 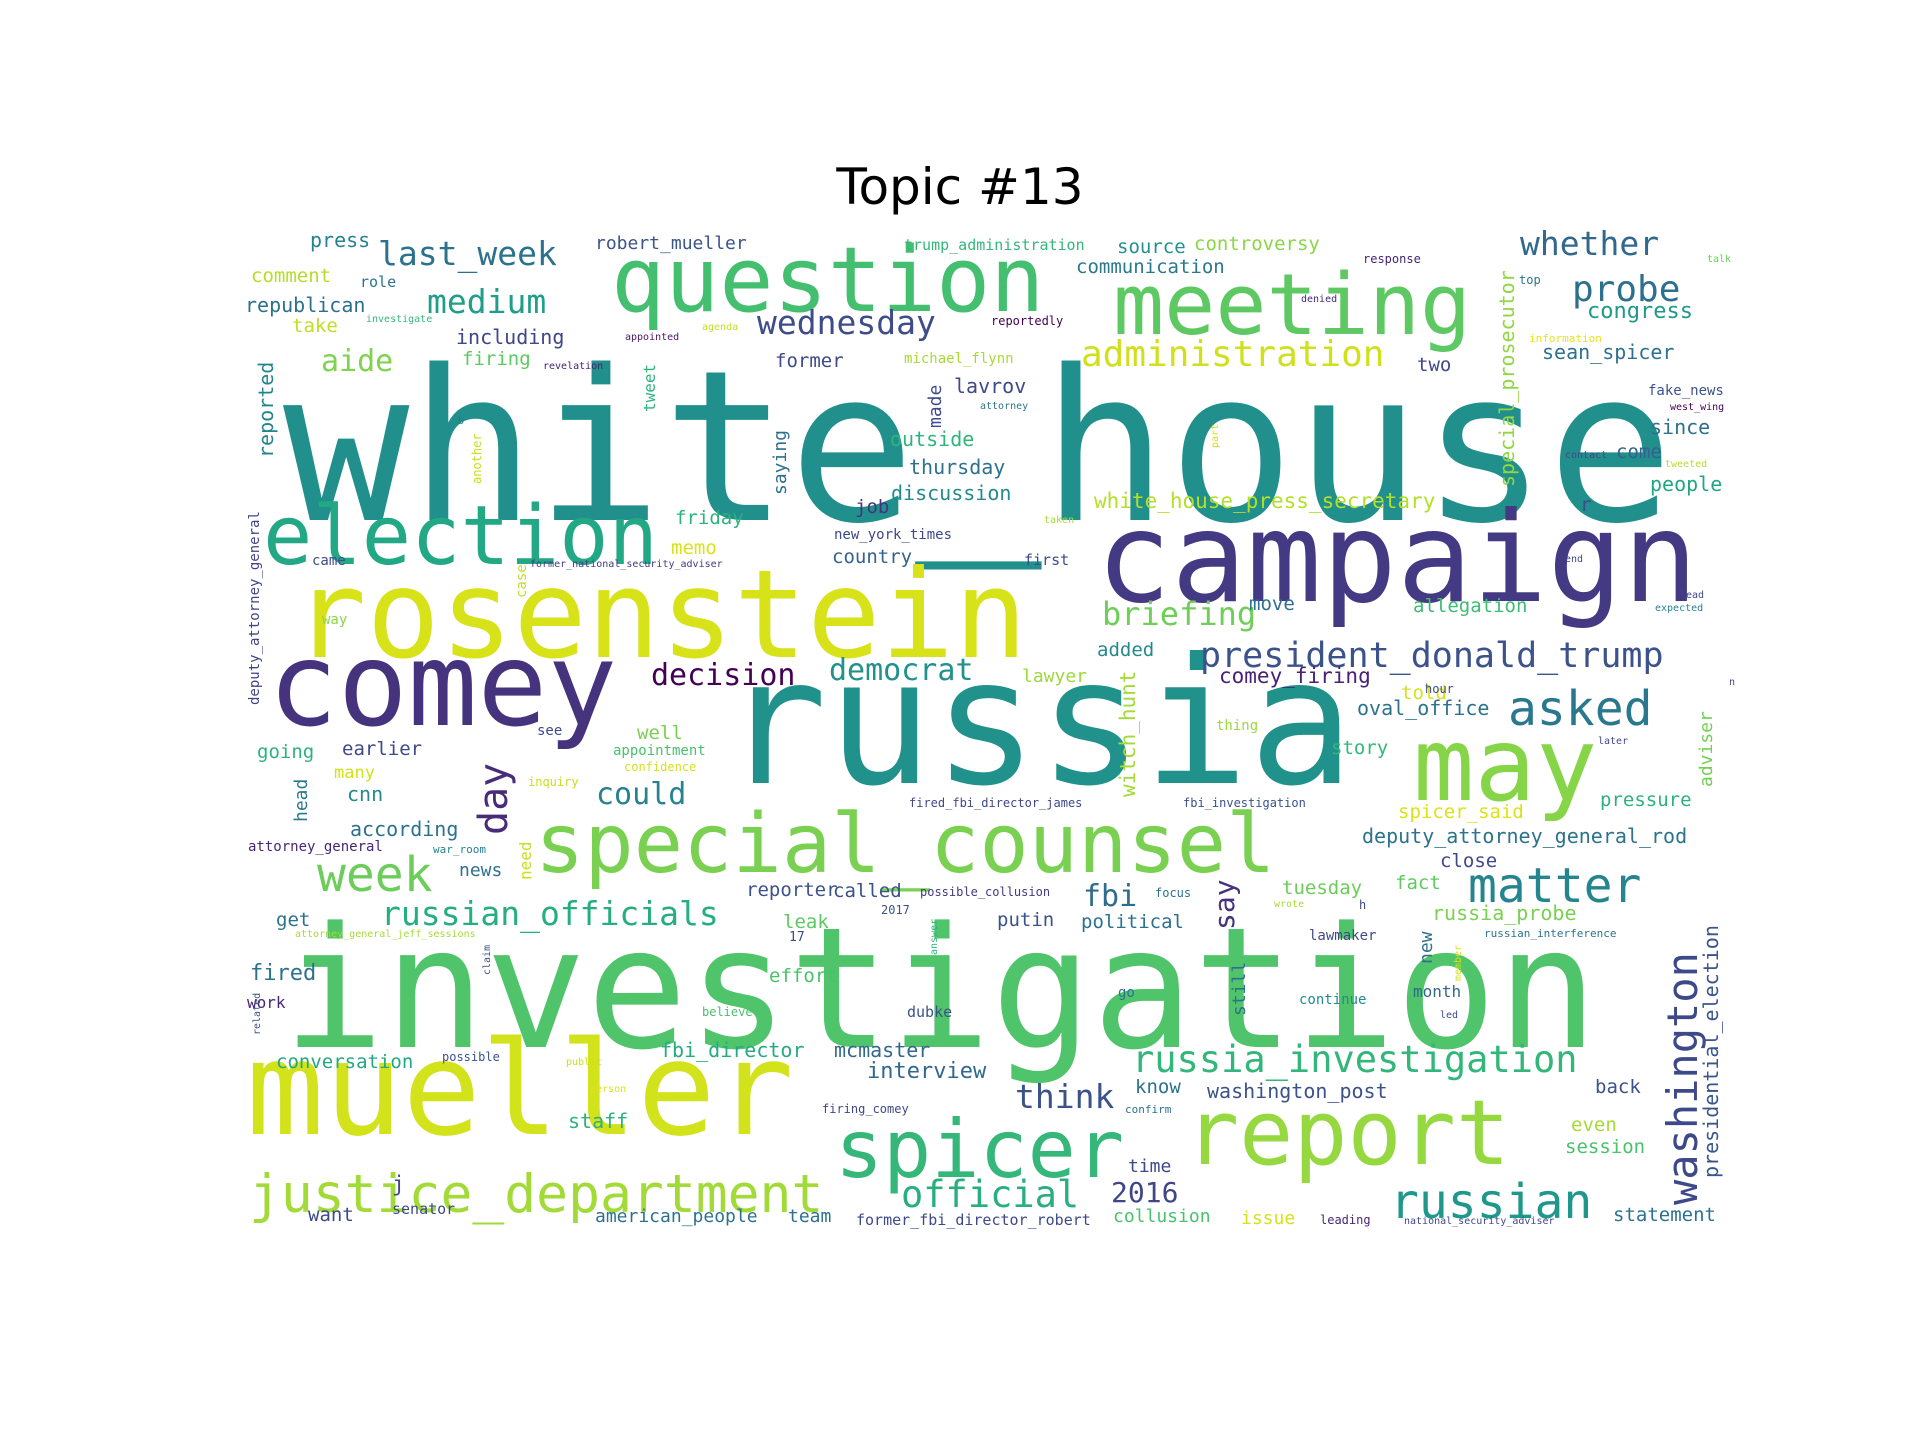 I want to click on cloud-word-russia: russia, so click(x=1038, y=723).